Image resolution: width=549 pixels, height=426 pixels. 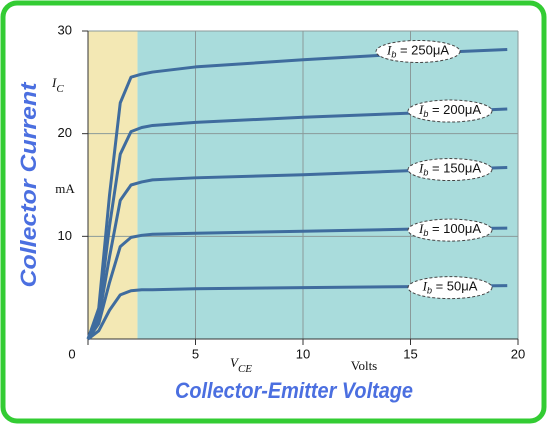 What do you see at coordinates (410, 353) in the screenshot?
I see `x-tick-label: 15` at bounding box center [410, 353].